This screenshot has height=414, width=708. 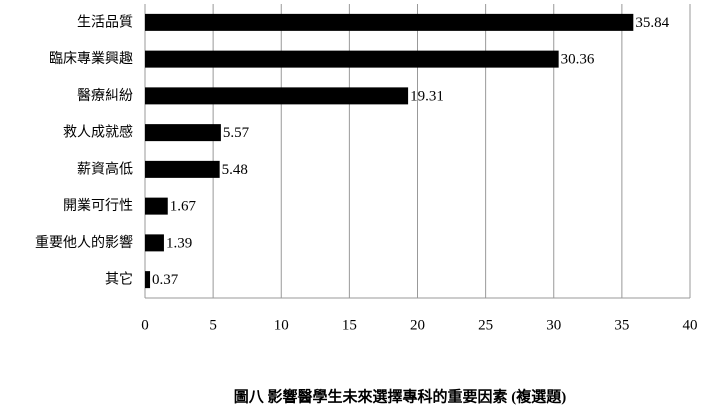 What do you see at coordinates (119, 279) in the screenshot?
I see `y-tick-label: 其它` at bounding box center [119, 279].